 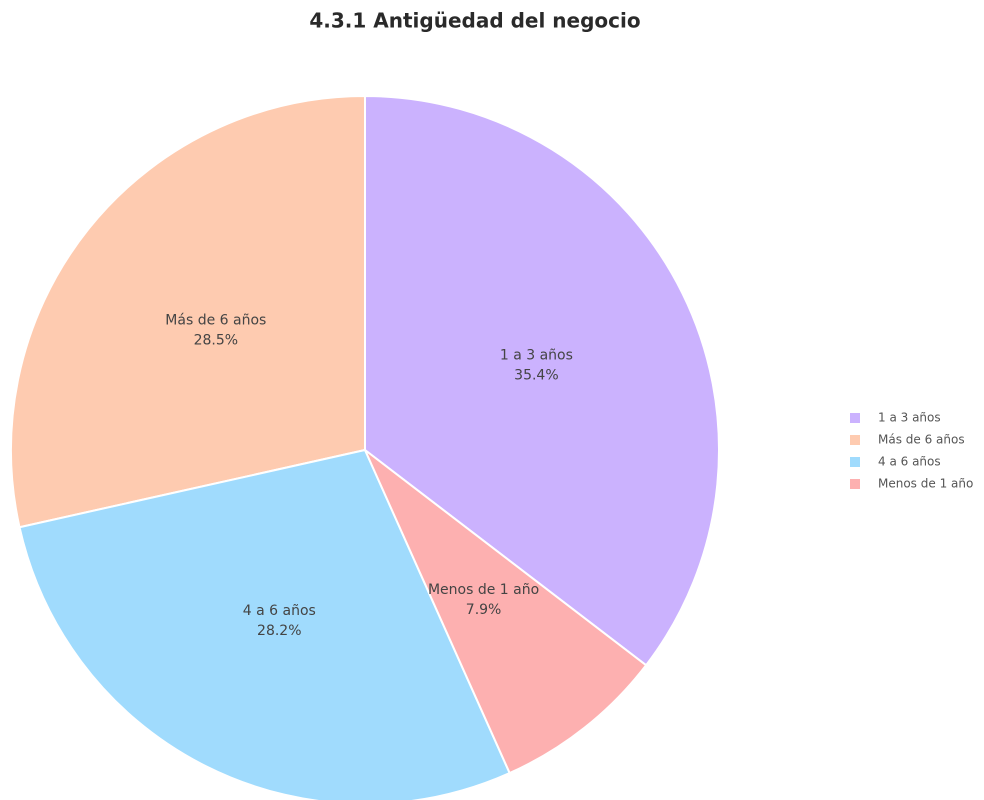 What do you see at coordinates (279, 611) in the screenshot?
I see `slice-label: 4 a 6 años` at bounding box center [279, 611].